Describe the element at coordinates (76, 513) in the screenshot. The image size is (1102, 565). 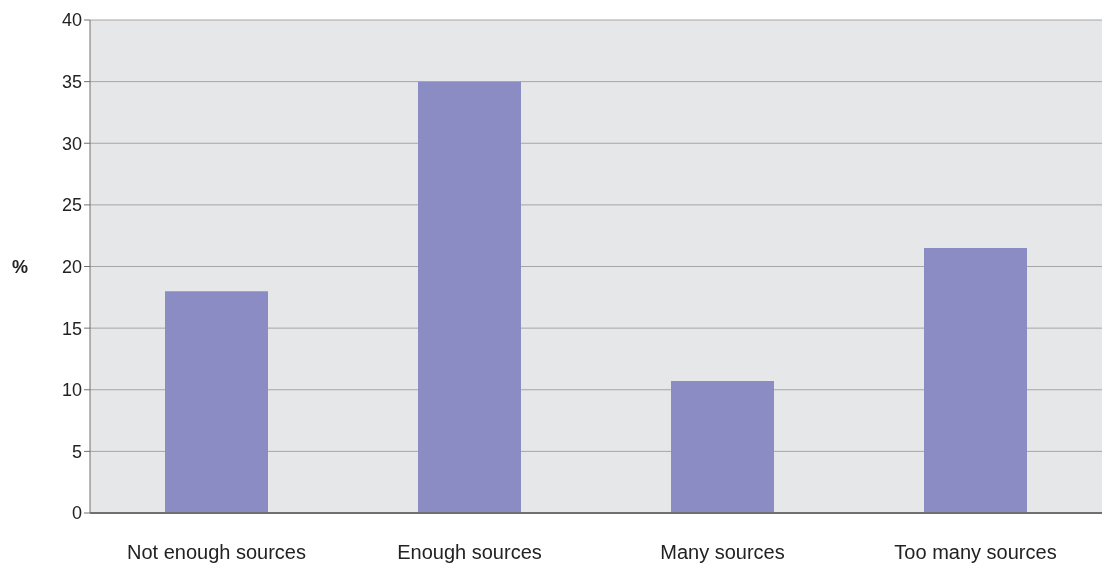
I see `y-tick-label: 0` at that location.